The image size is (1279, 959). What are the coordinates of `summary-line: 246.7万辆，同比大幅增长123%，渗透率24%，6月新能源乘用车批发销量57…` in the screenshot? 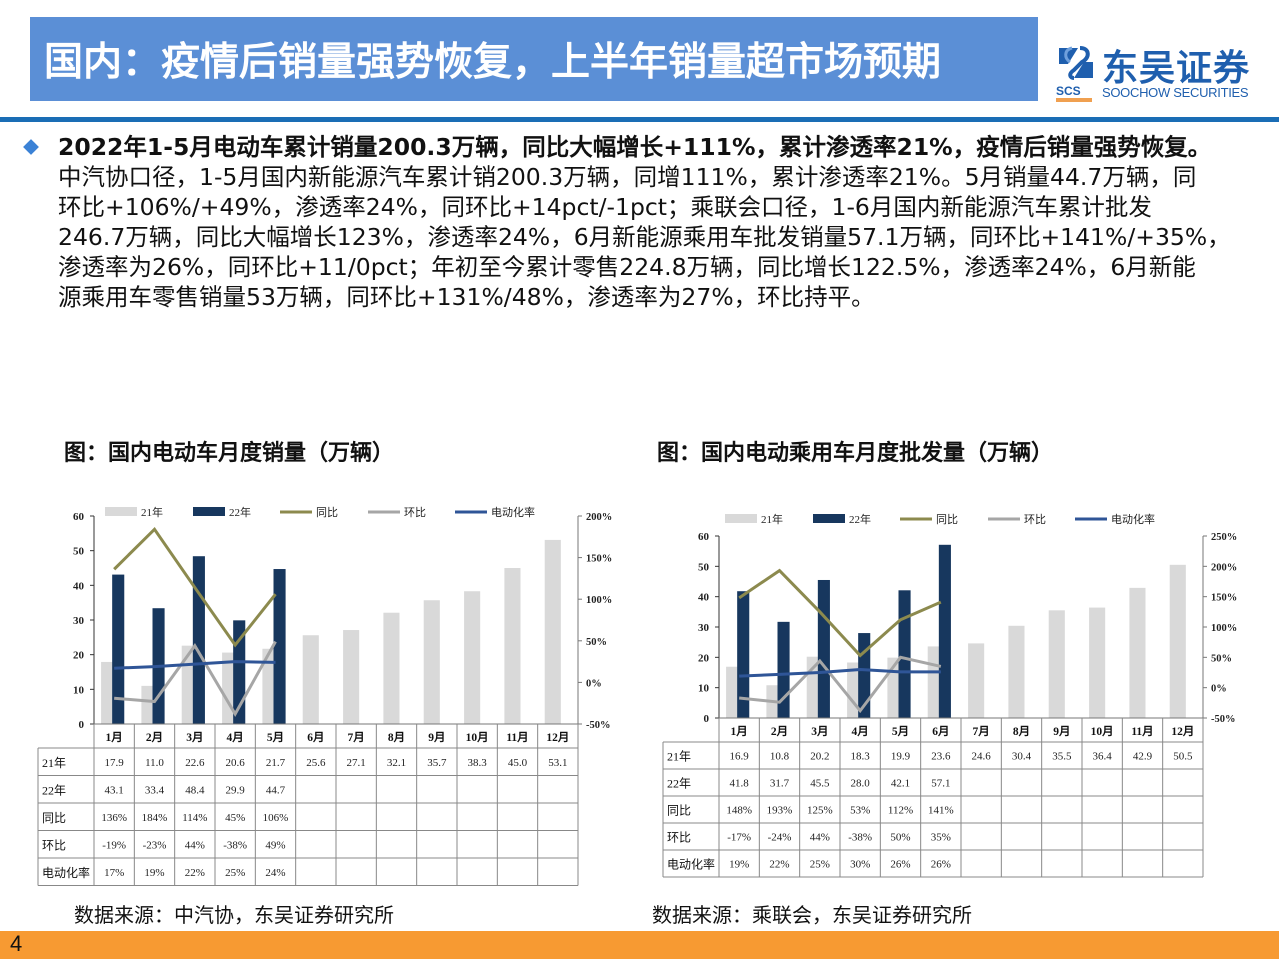 It's located at (644, 237).